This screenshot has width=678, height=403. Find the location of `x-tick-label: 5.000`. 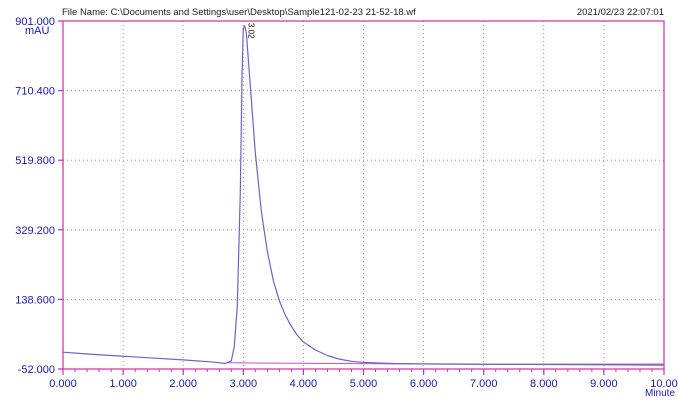

x-tick-label: 5.000 is located at coordinates (364, 384).